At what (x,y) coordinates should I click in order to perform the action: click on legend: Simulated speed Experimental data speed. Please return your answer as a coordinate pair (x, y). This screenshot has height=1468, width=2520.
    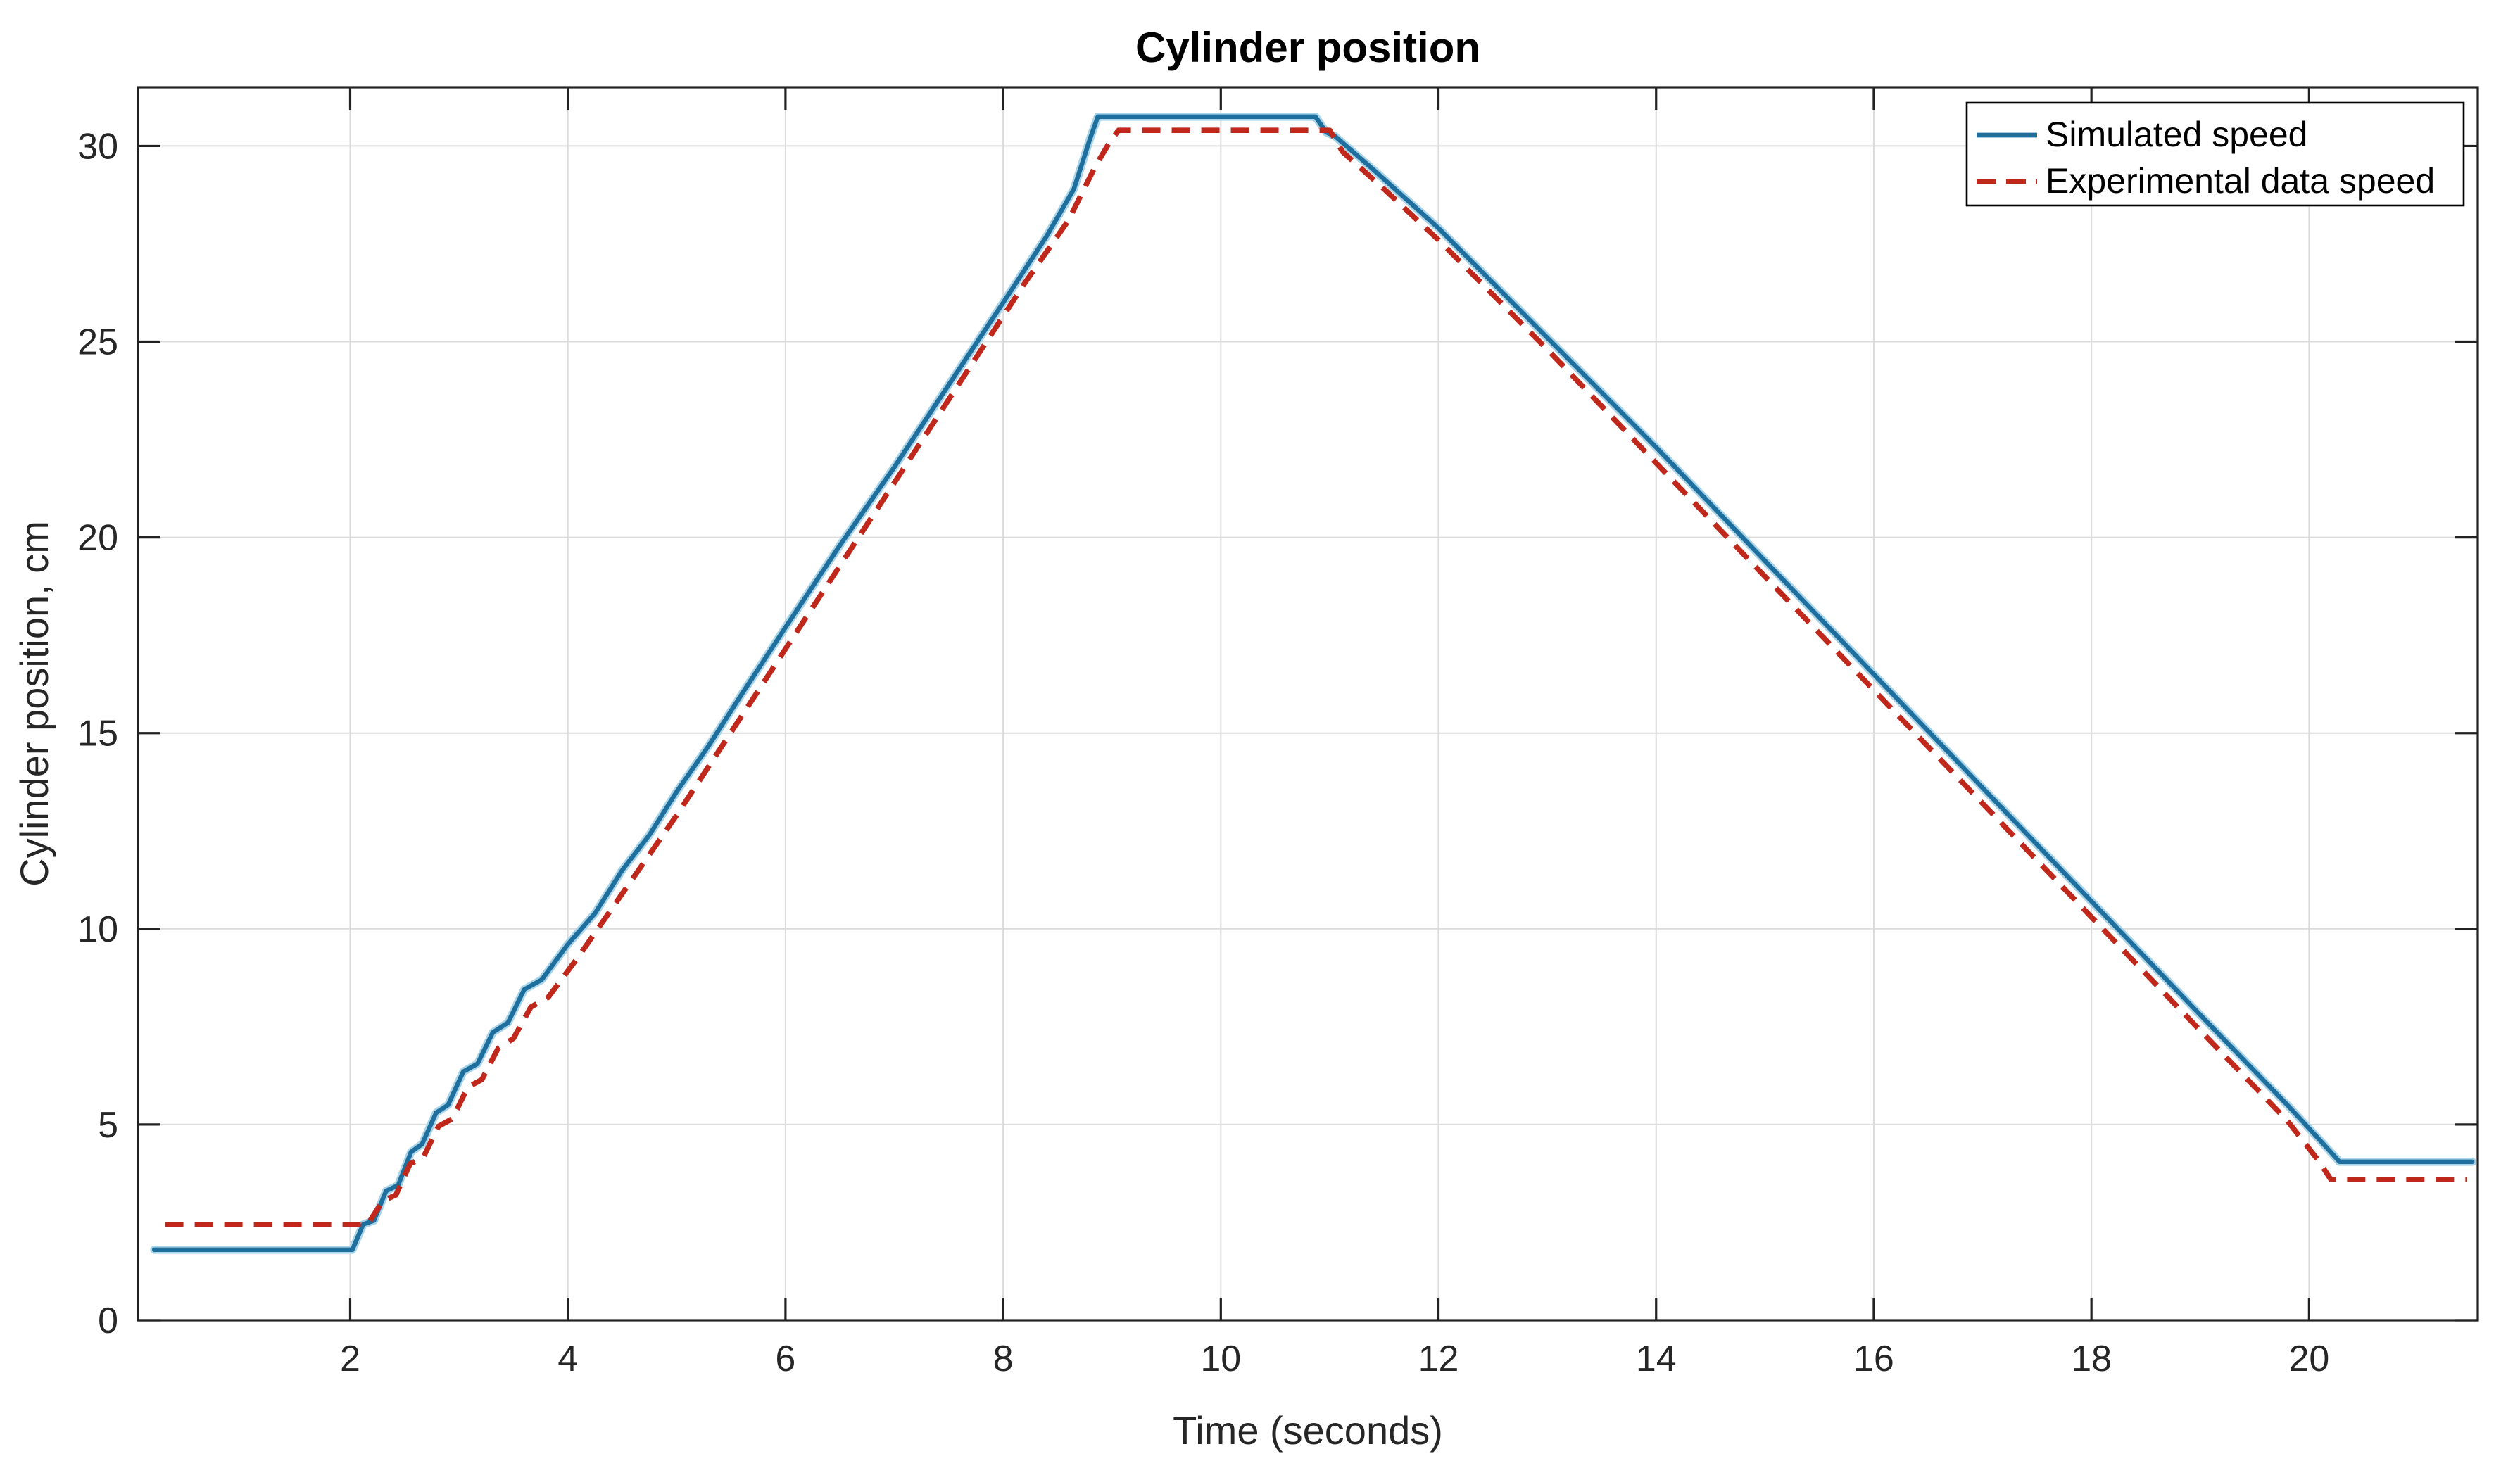
    Looking at the image, I should click on (2215, 154).